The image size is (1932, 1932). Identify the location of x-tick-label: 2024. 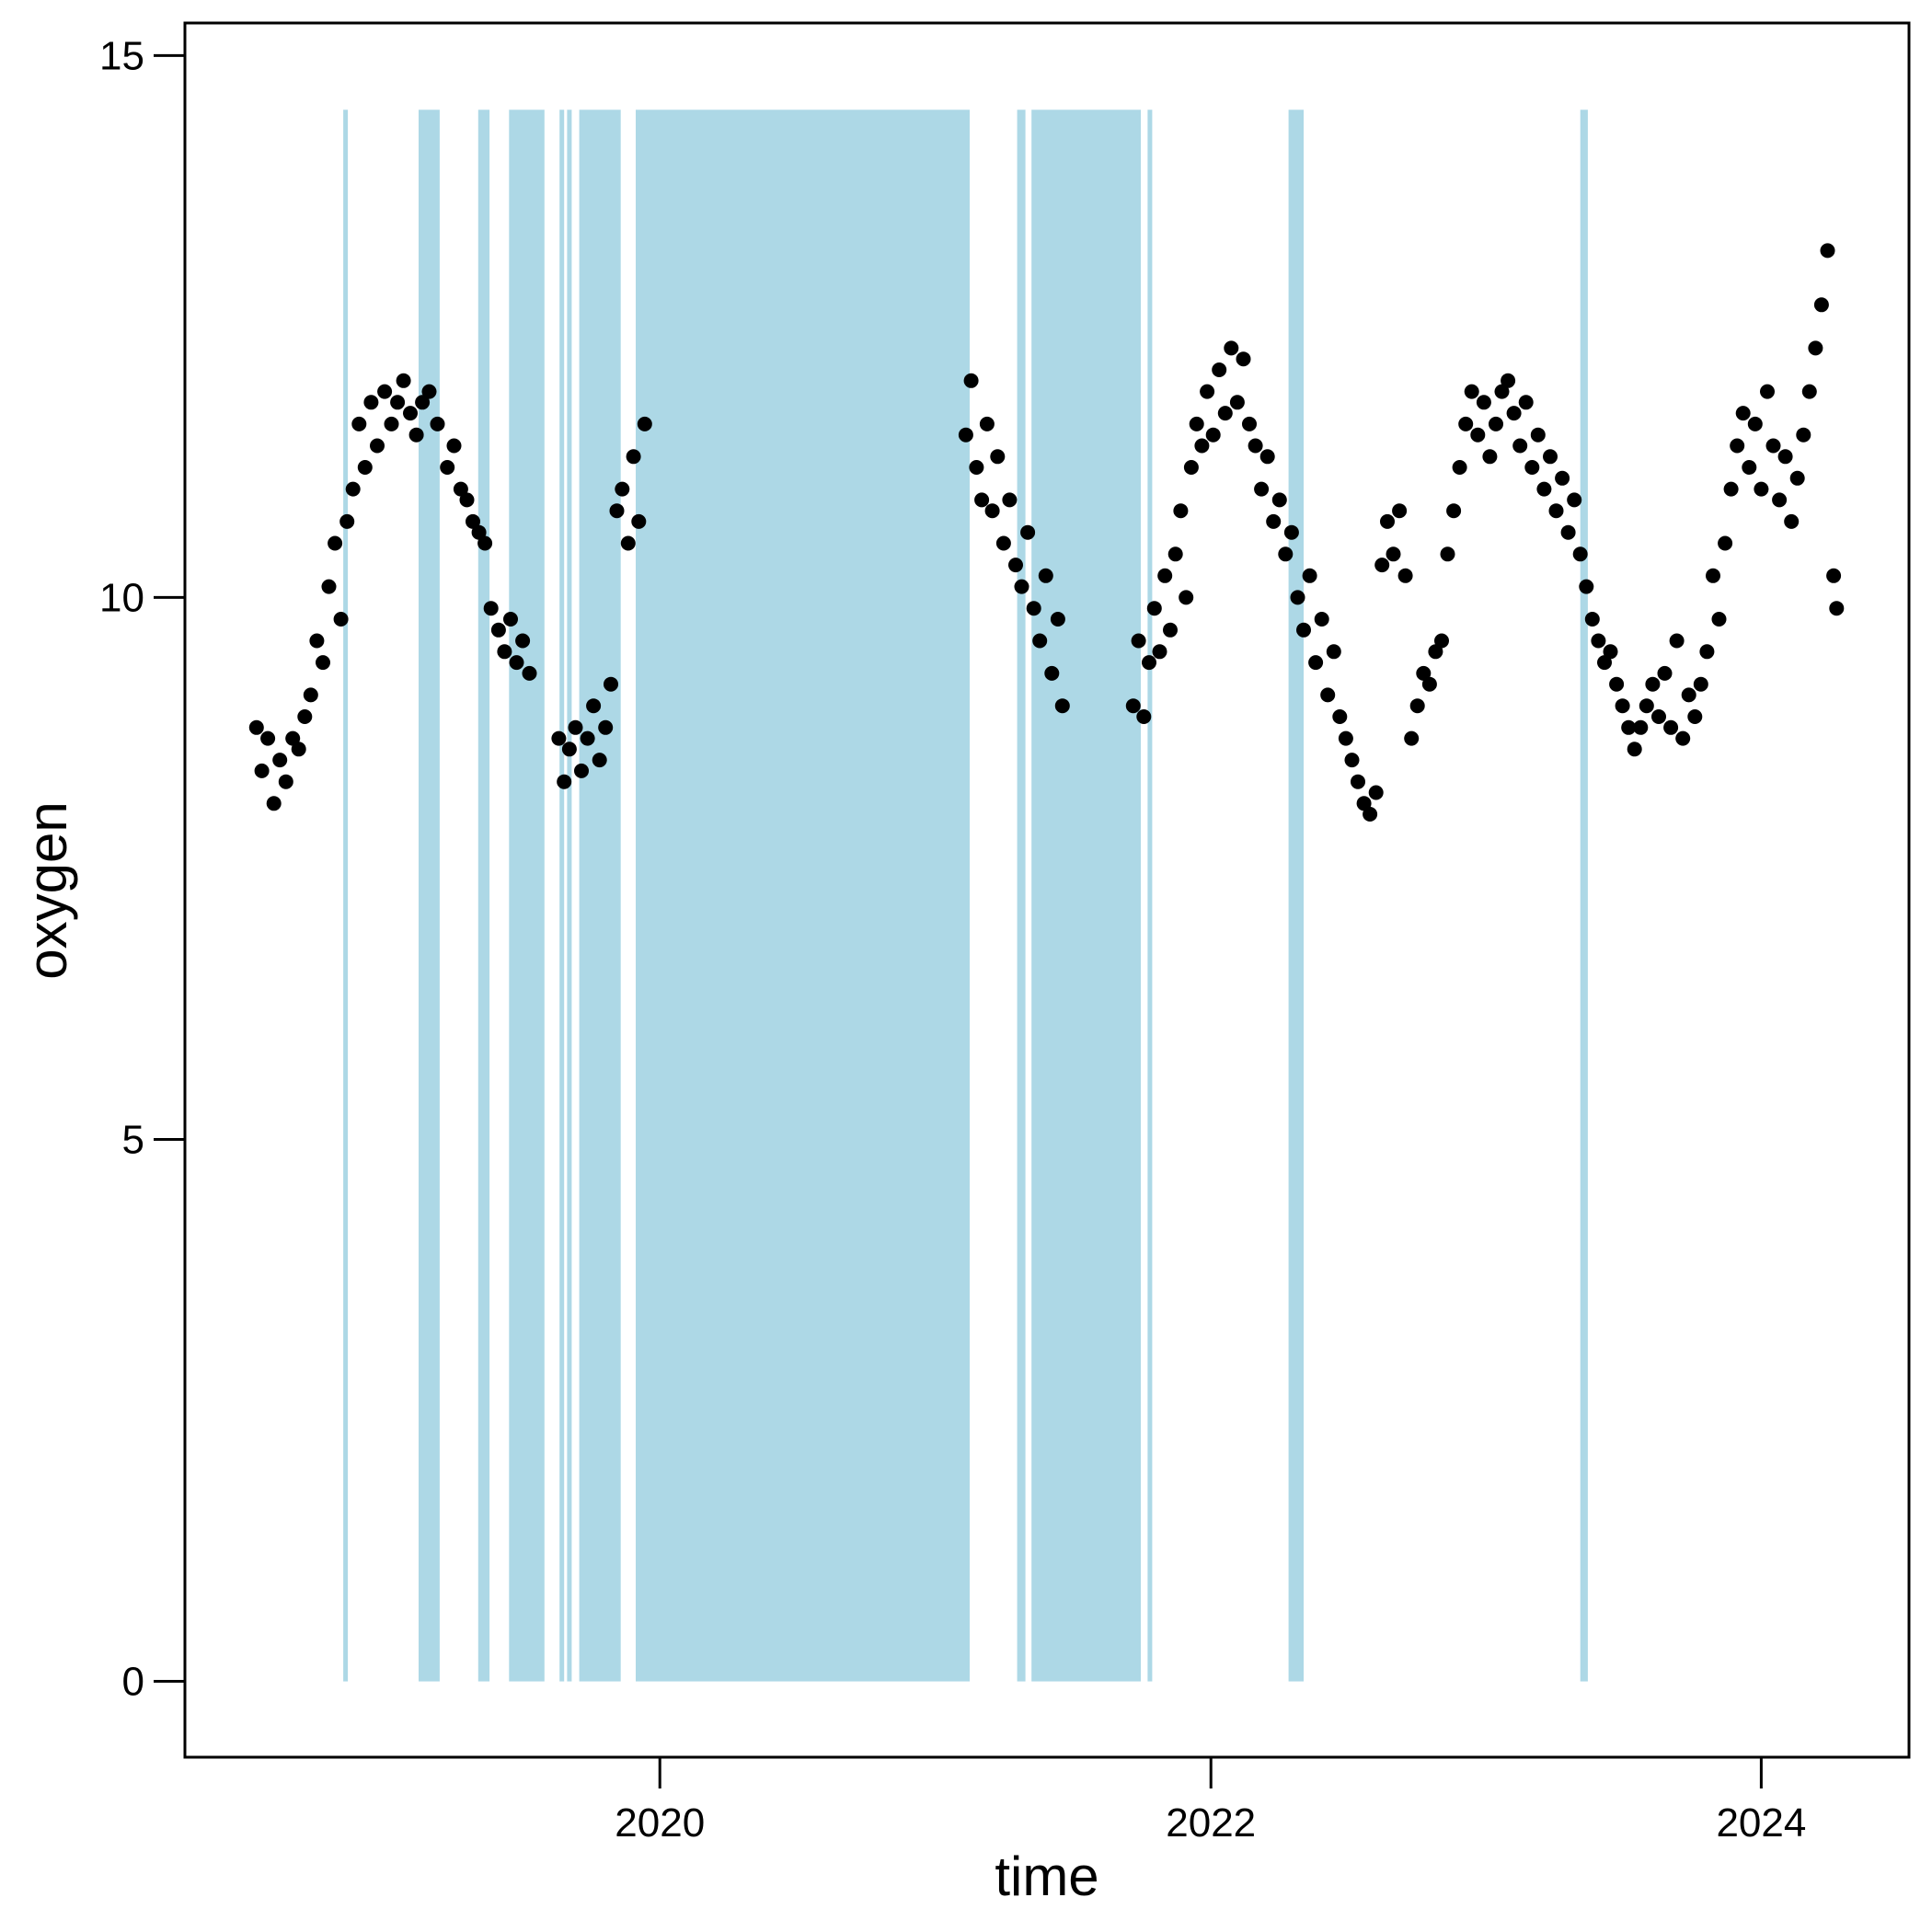
(1761, 1823).